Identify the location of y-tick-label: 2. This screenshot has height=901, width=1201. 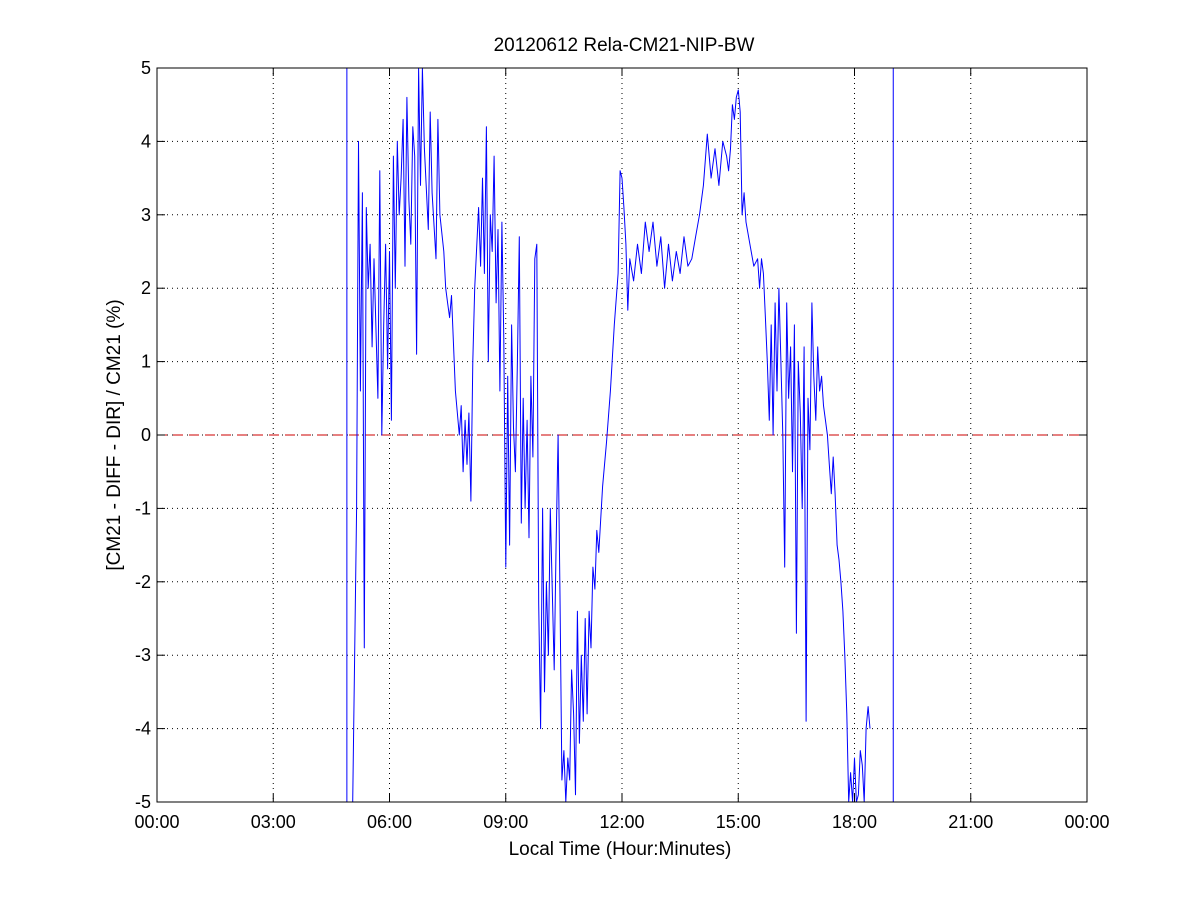
(146, 288).